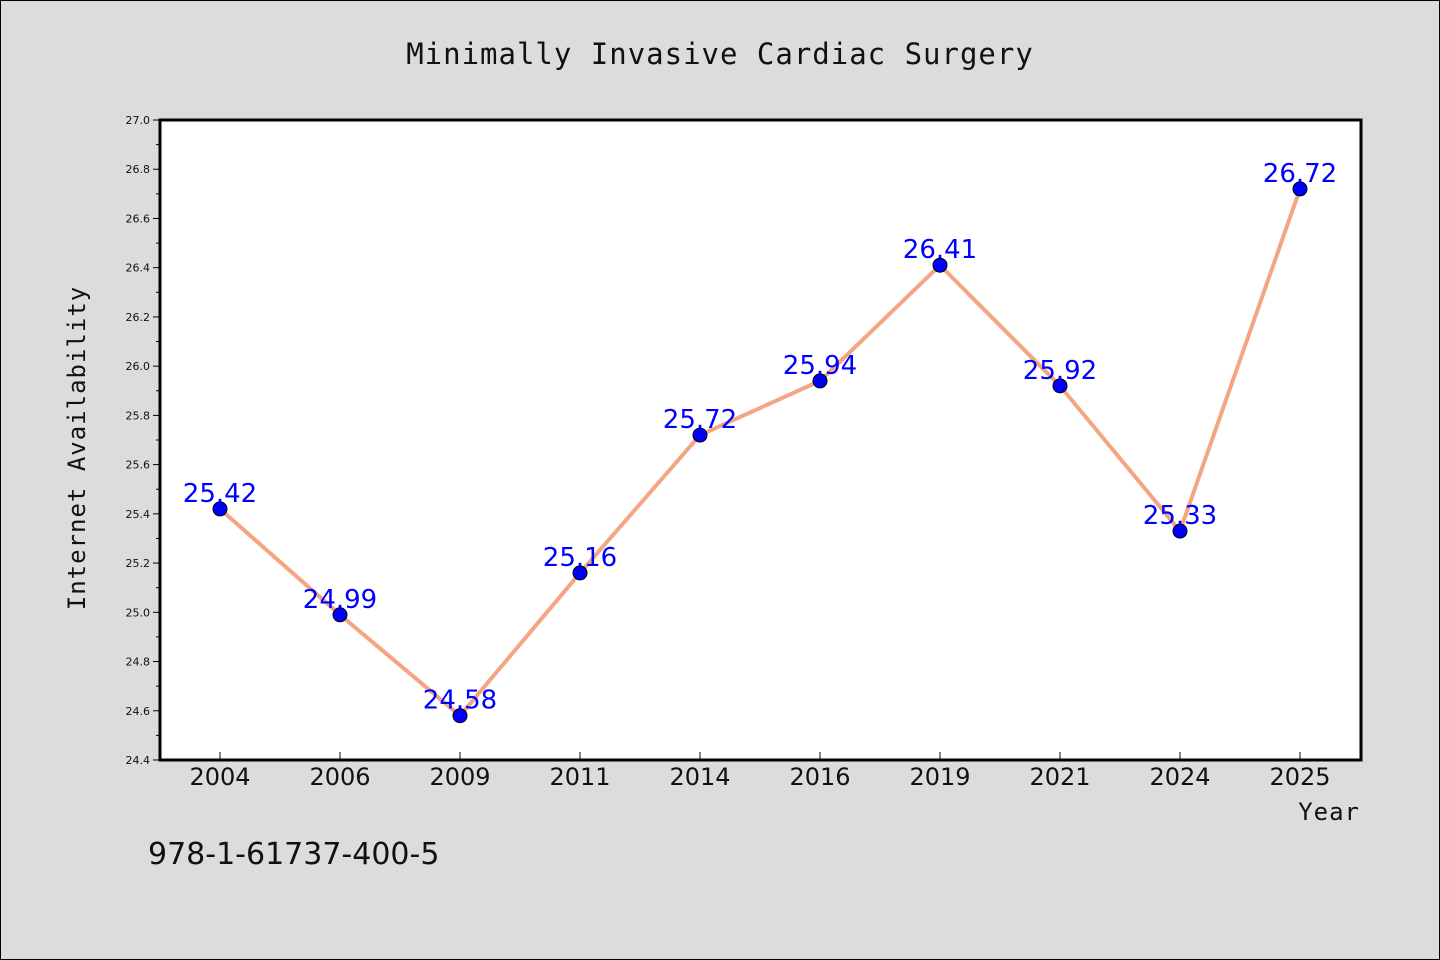 This screenshot has height=960, width=1440. What do you see at coordinates (700, 420) in the screenshot?
I see `data-label: 25.72` at bounding box center [700, 420].